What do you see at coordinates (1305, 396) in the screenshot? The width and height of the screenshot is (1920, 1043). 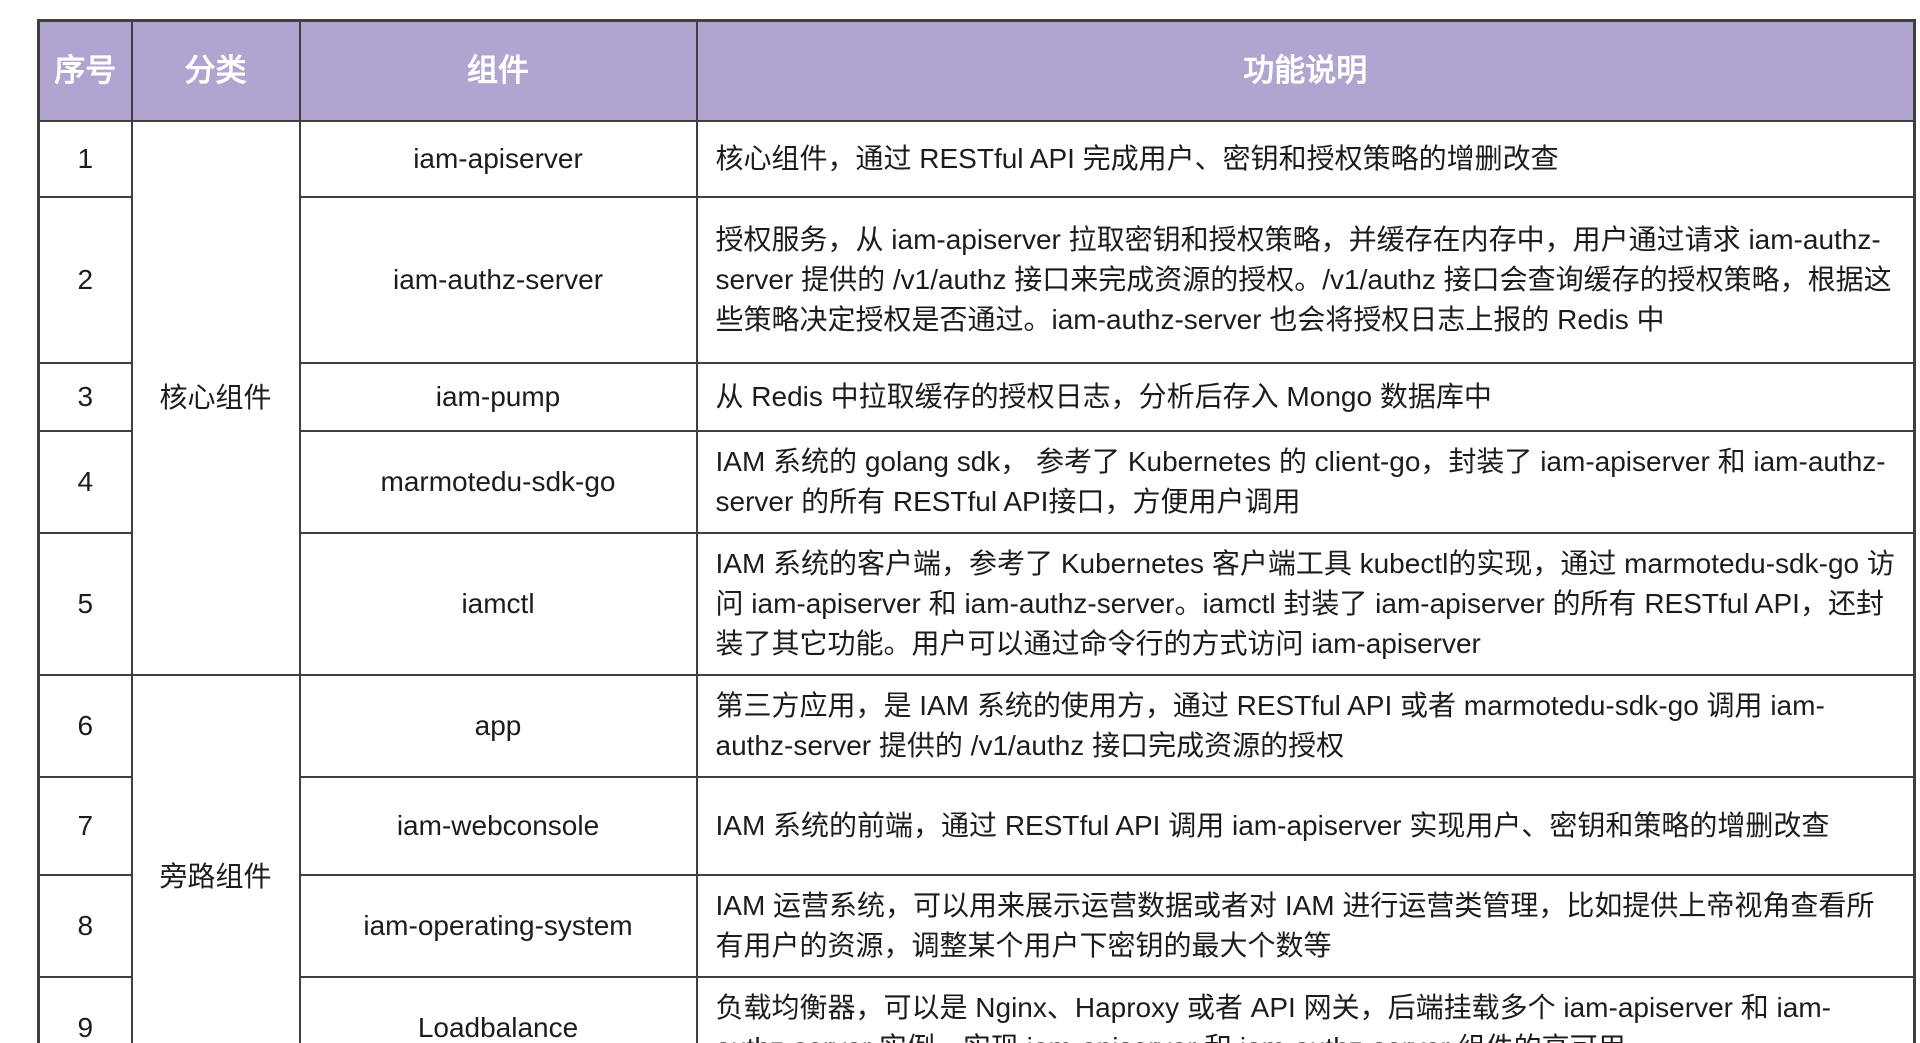 I see `description-cell: 从 Redis 中拉取缓存的授权日志，分析后存入 Mongo 数据库中` at bounding box center [1305, 396].